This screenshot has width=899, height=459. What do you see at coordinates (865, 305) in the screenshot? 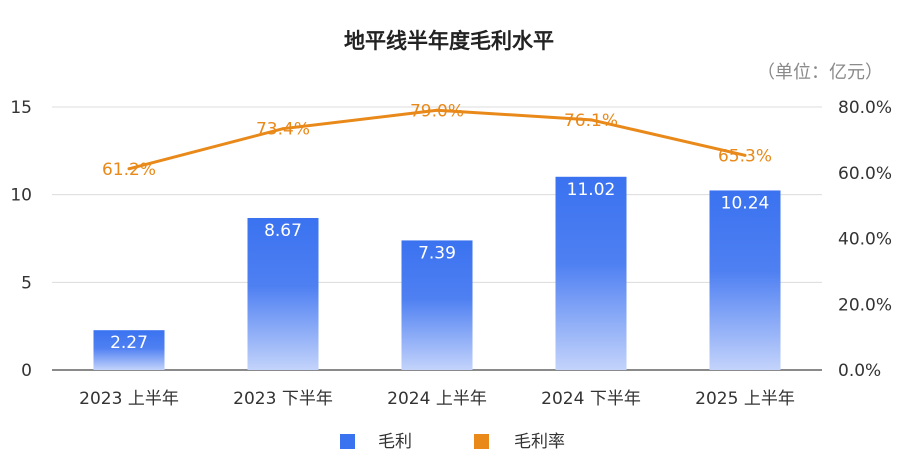
I see `right-tick-label: 20.0%` at bounding box center [865, 305].